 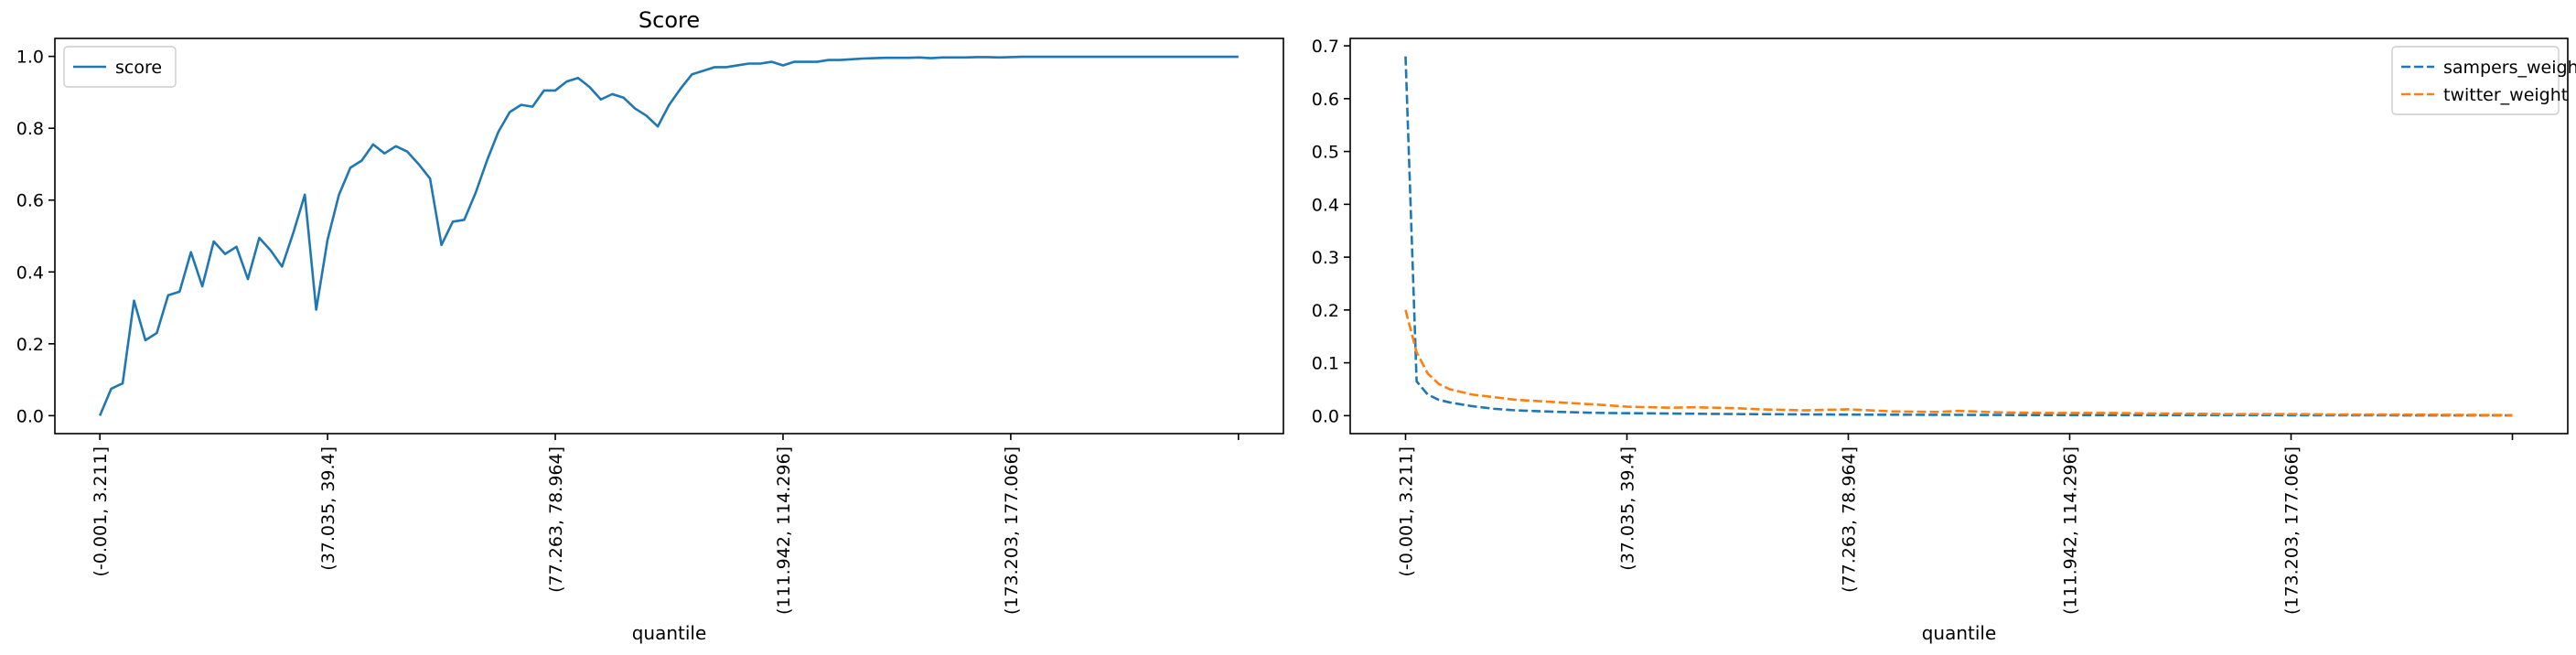 I want to click on legend-label-score: score, so click(x=138, y=68).